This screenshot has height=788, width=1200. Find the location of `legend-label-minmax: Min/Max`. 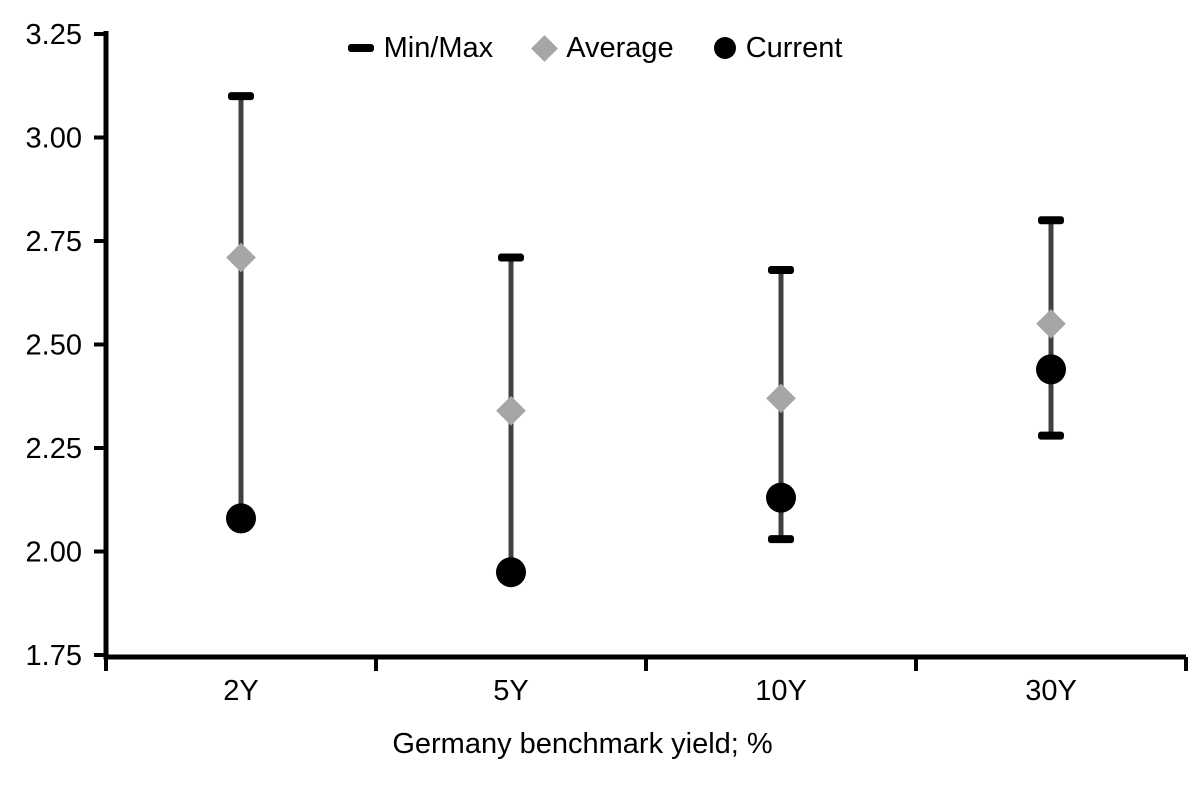

legend-label-minmax: Min/Max is located at coordinates (438, 48).